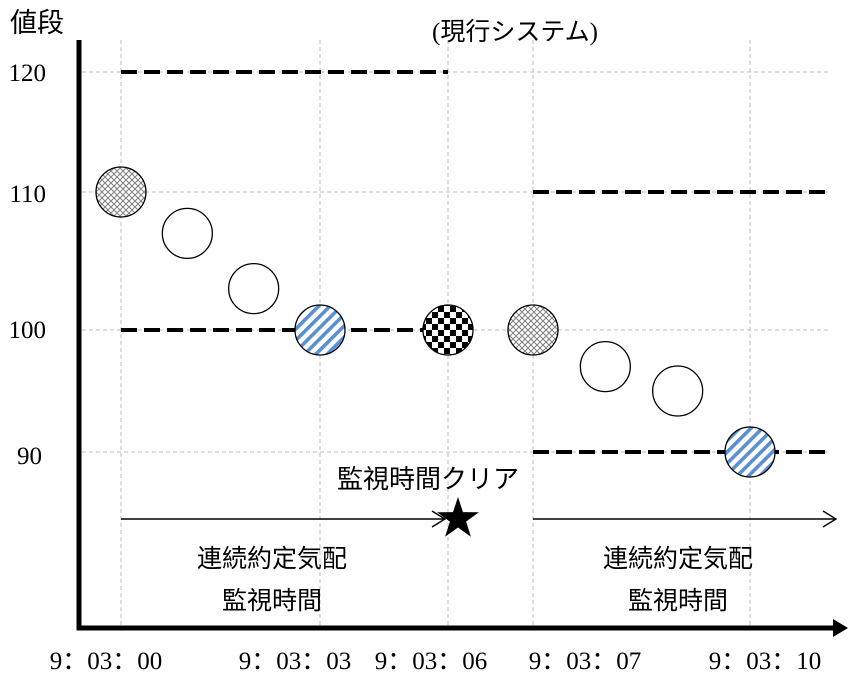  What do you see at coordinates (295, 661) in the screenshot?
I see `x-tick-label-2: 9：03：03` at bounding box center [295, 661].